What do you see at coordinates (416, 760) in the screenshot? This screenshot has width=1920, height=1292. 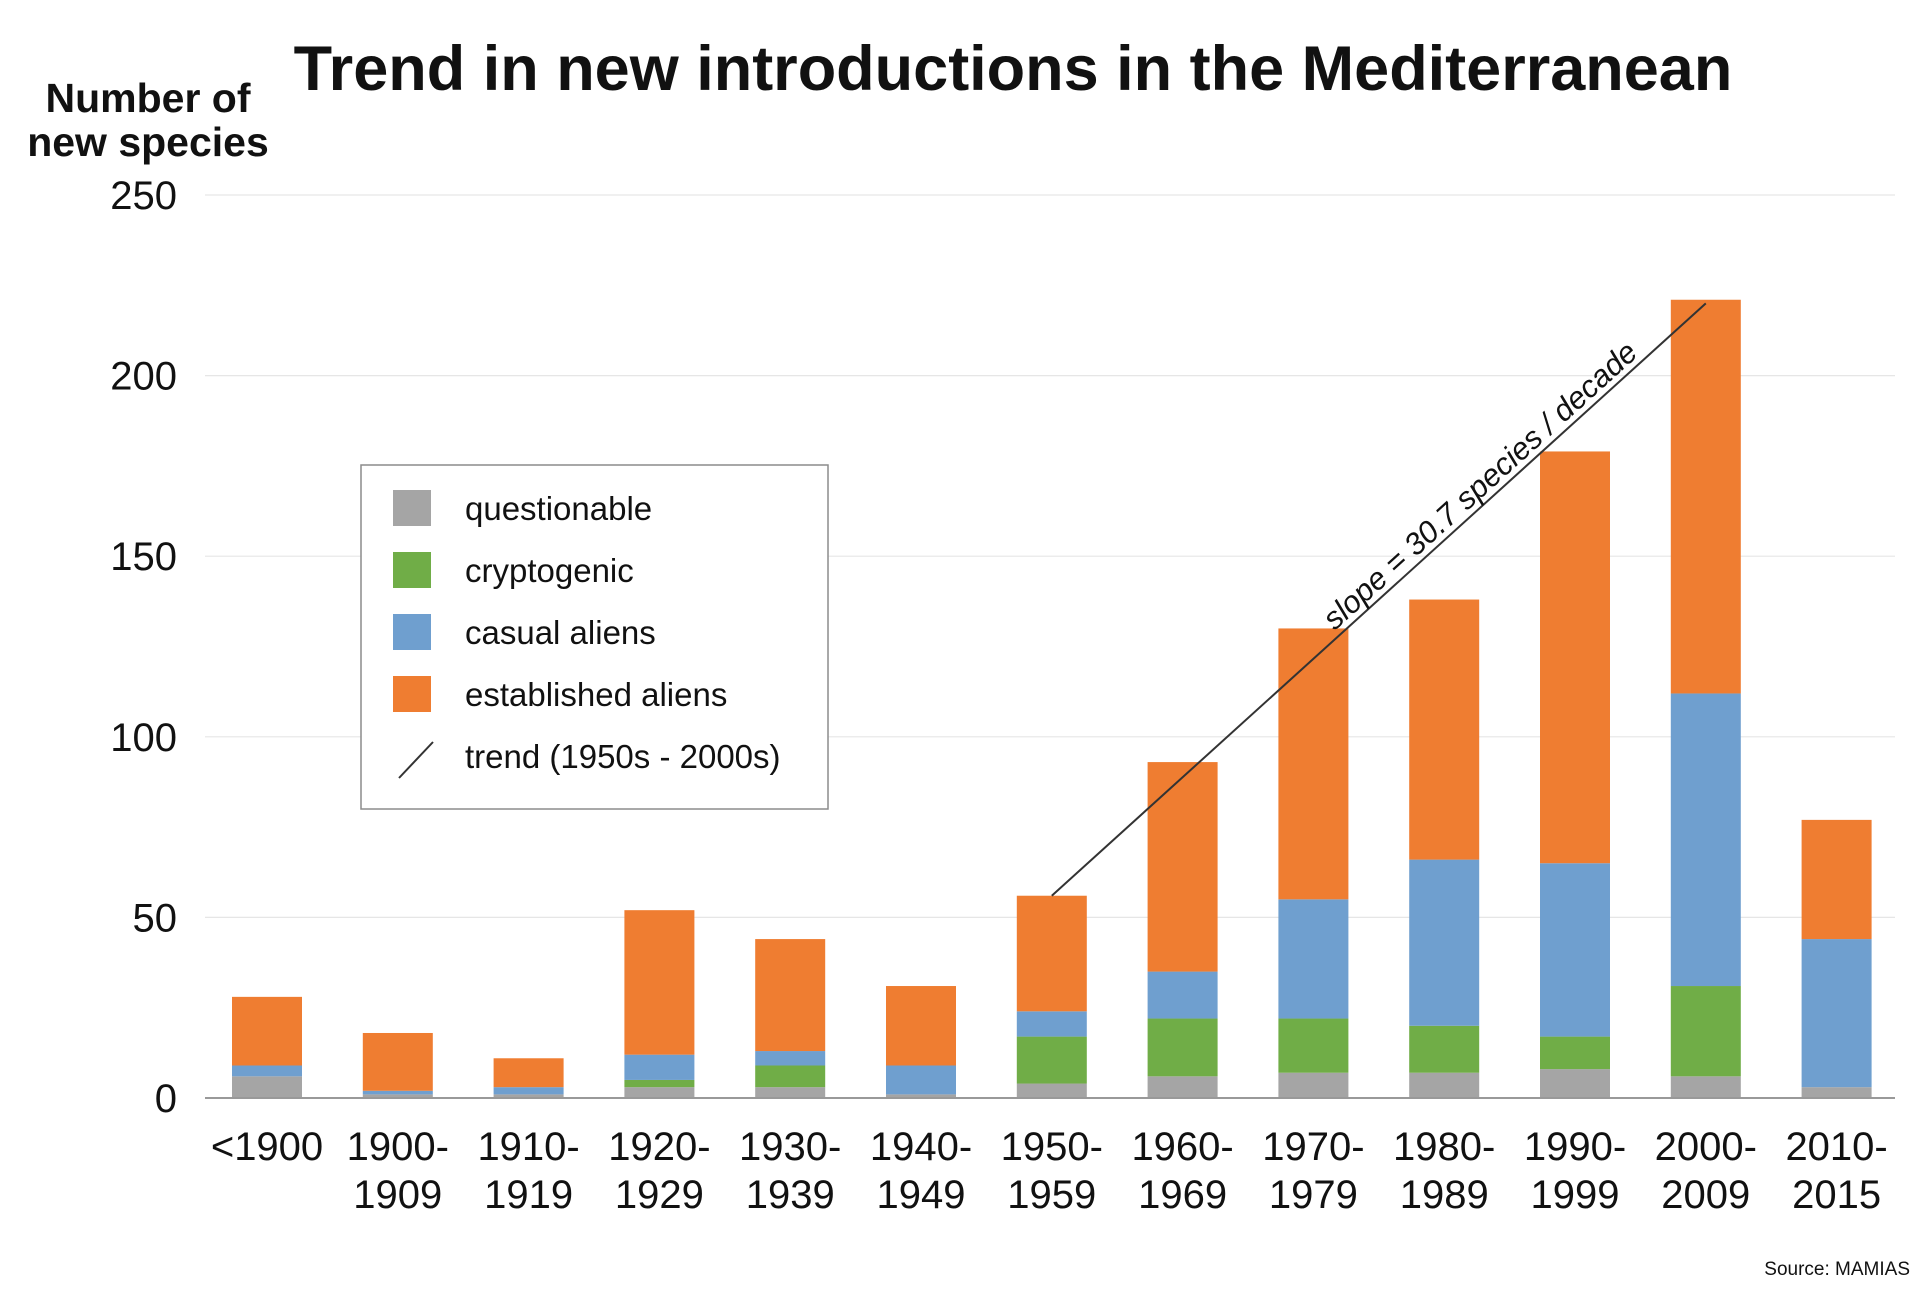 I see `legend-trend-swatch` at bounding box center [416, 760].